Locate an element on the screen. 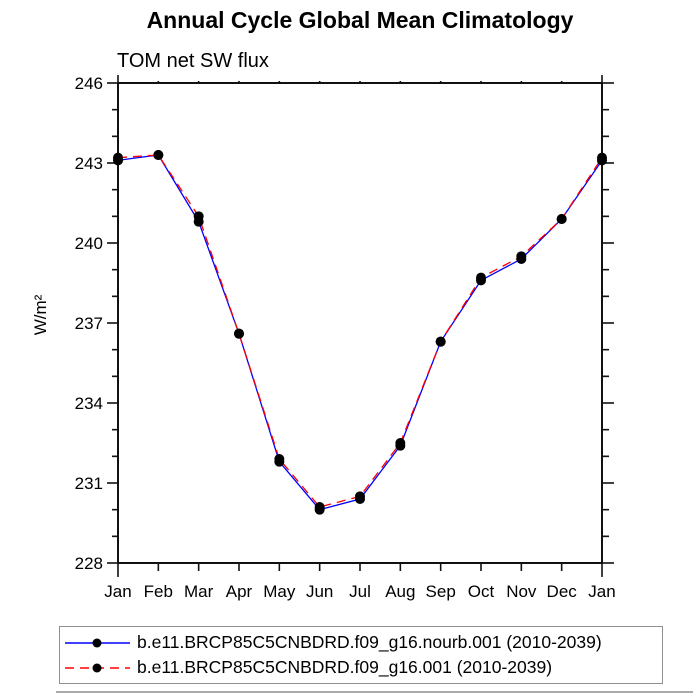  x-tick-label: Oct is located at coordinates (481, 591).